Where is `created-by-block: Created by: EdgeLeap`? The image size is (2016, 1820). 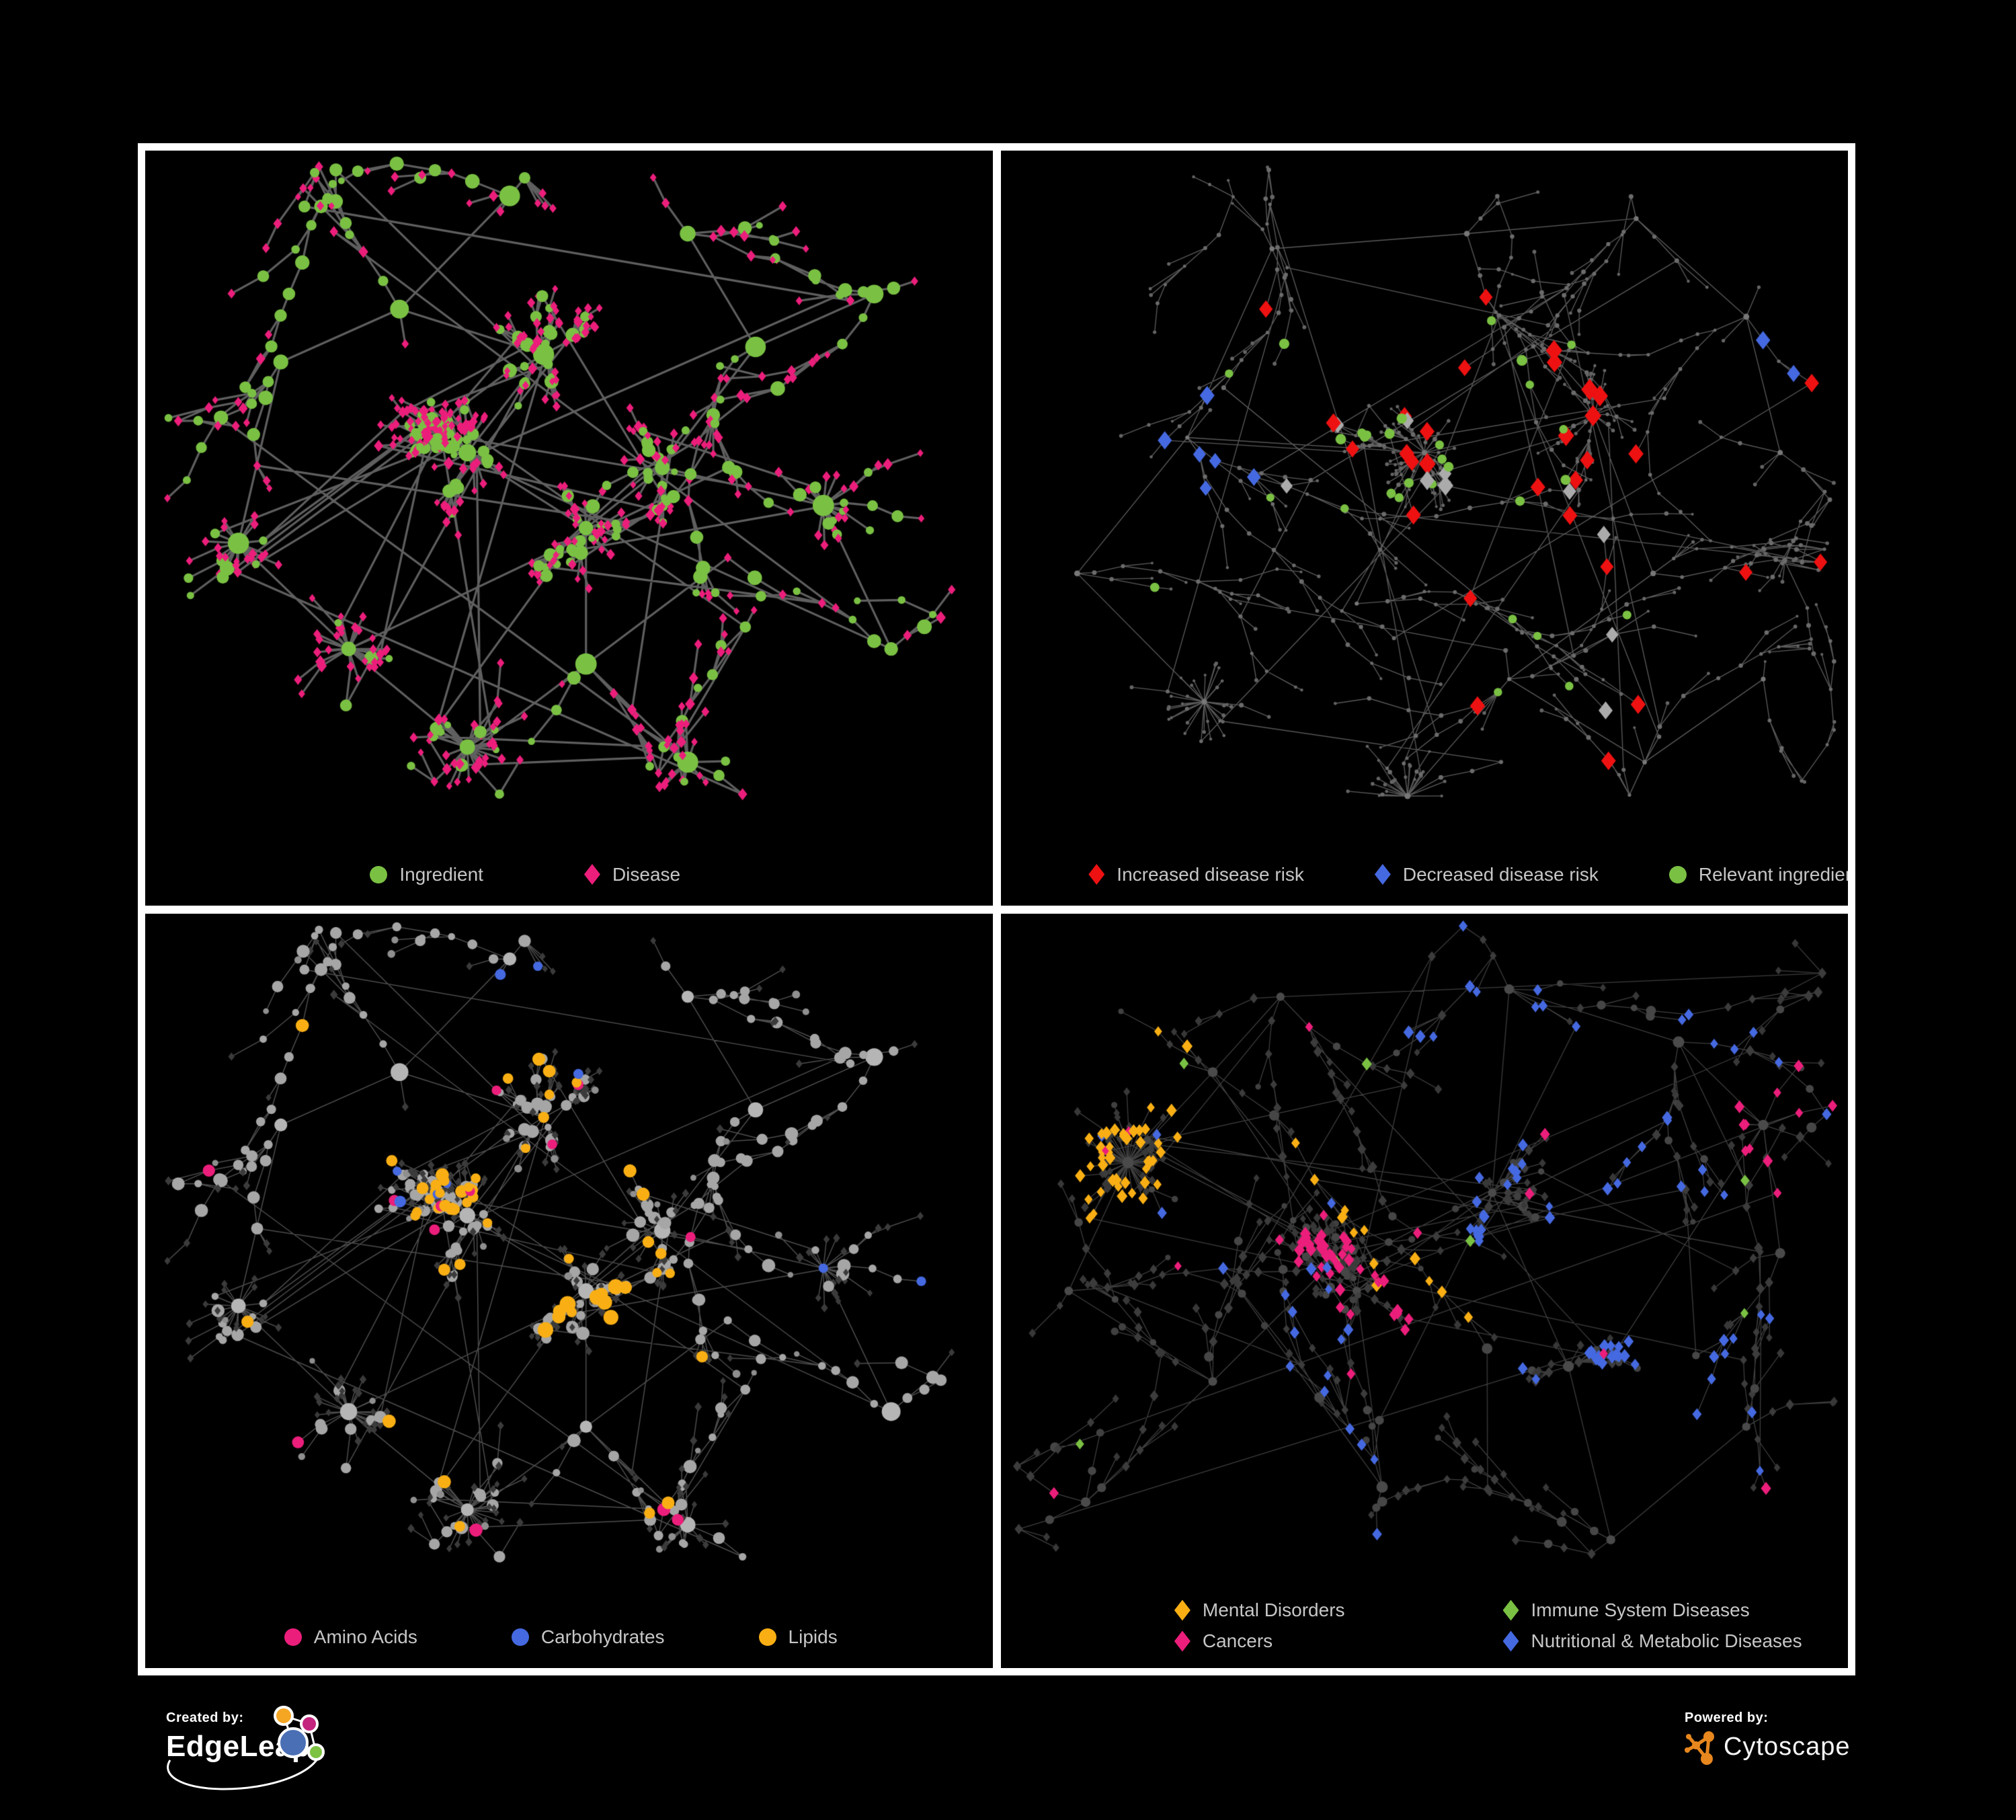 created-by-block: Created by: EdgeLeap is located at coordinates (245, 1748).